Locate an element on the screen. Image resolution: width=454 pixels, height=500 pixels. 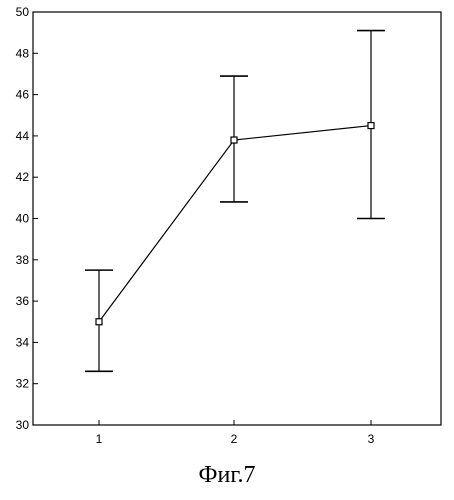
y-tick-label: 46 is located at coordinates (23, 95).